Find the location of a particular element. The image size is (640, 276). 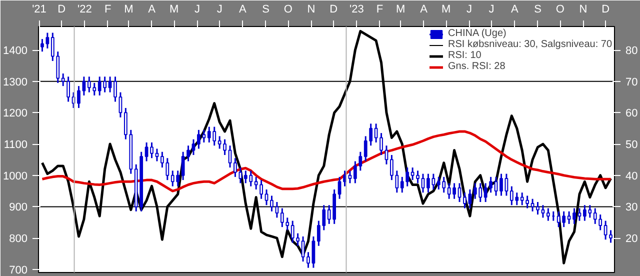

y2-tick-label: 30 is located at coordinates (632, 208).